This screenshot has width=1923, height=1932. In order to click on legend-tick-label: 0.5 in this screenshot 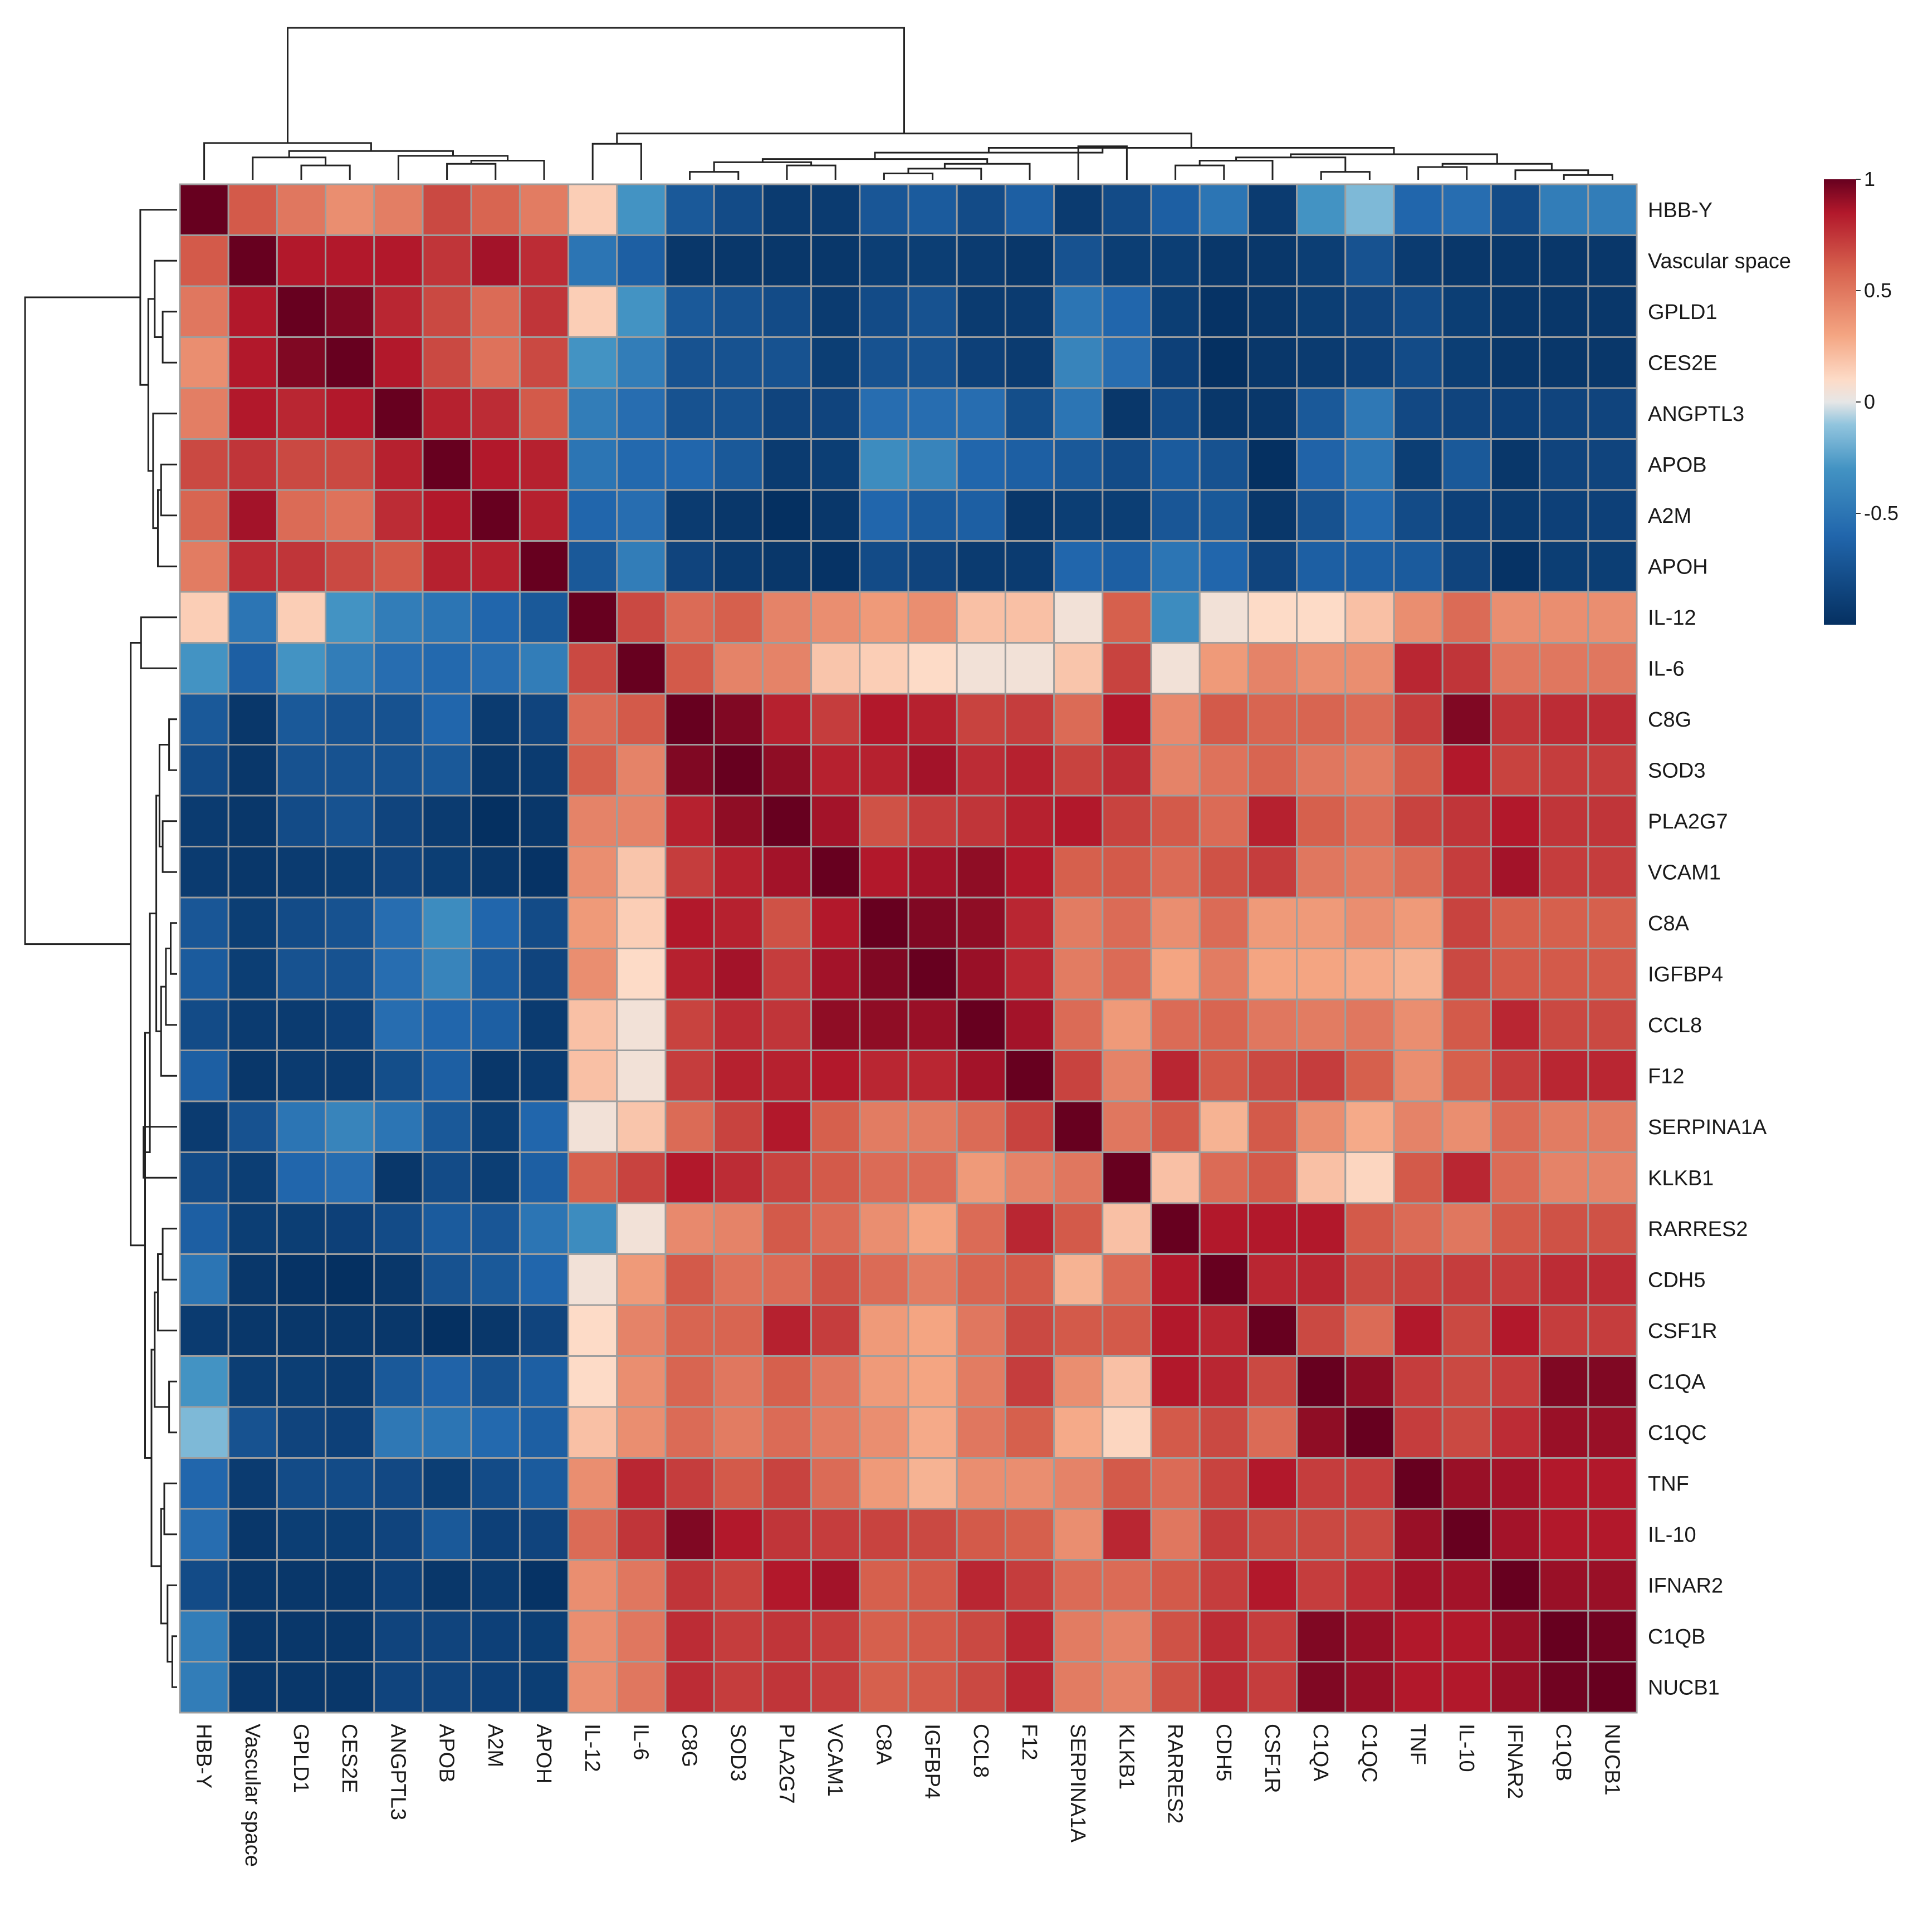, I will do `click(1878, 290)`.